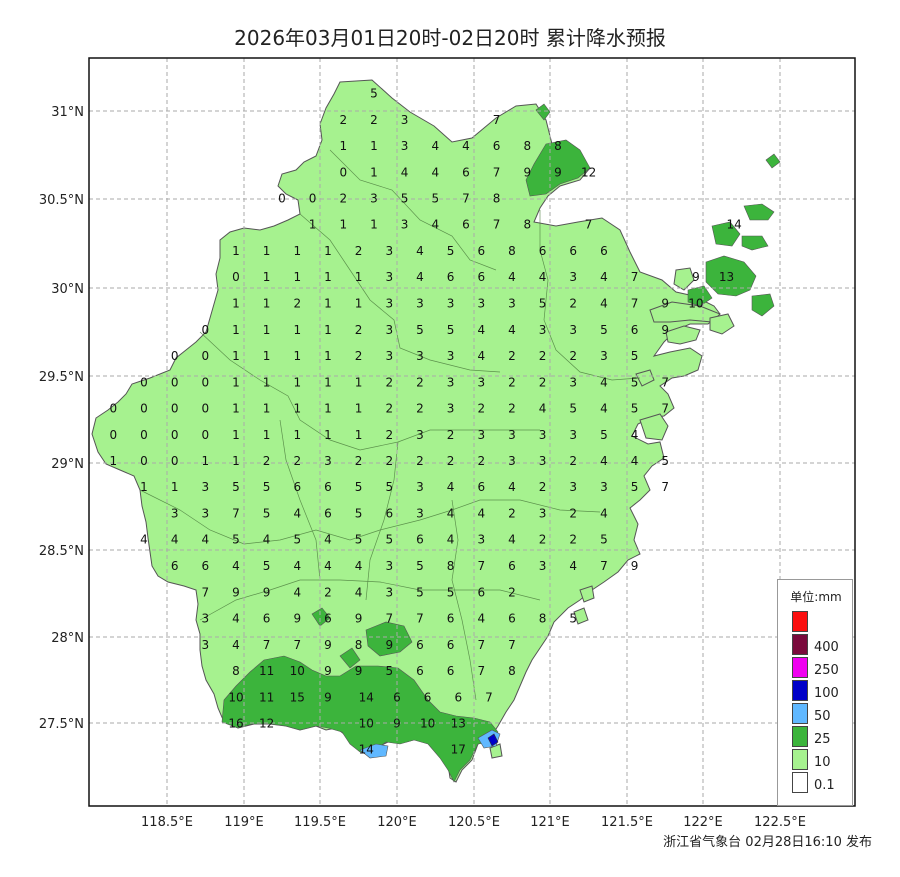 The height and width of the screenshot is (877, 900). Describe the element at coordinates (67, 638) in the screenshot. I see `lat-label: 28°N` at that location.